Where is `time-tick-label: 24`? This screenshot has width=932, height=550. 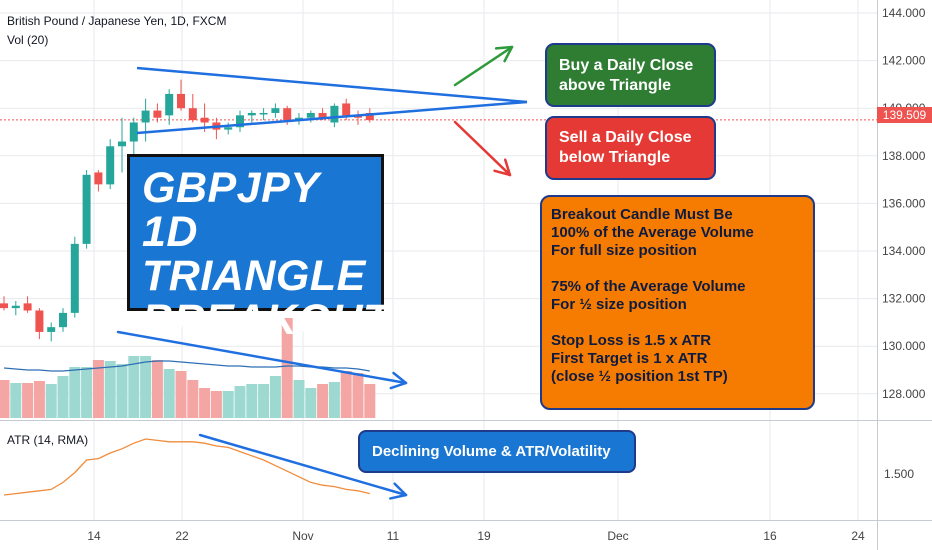 time-tick-label: 24 is located at coordinates (858, 536).